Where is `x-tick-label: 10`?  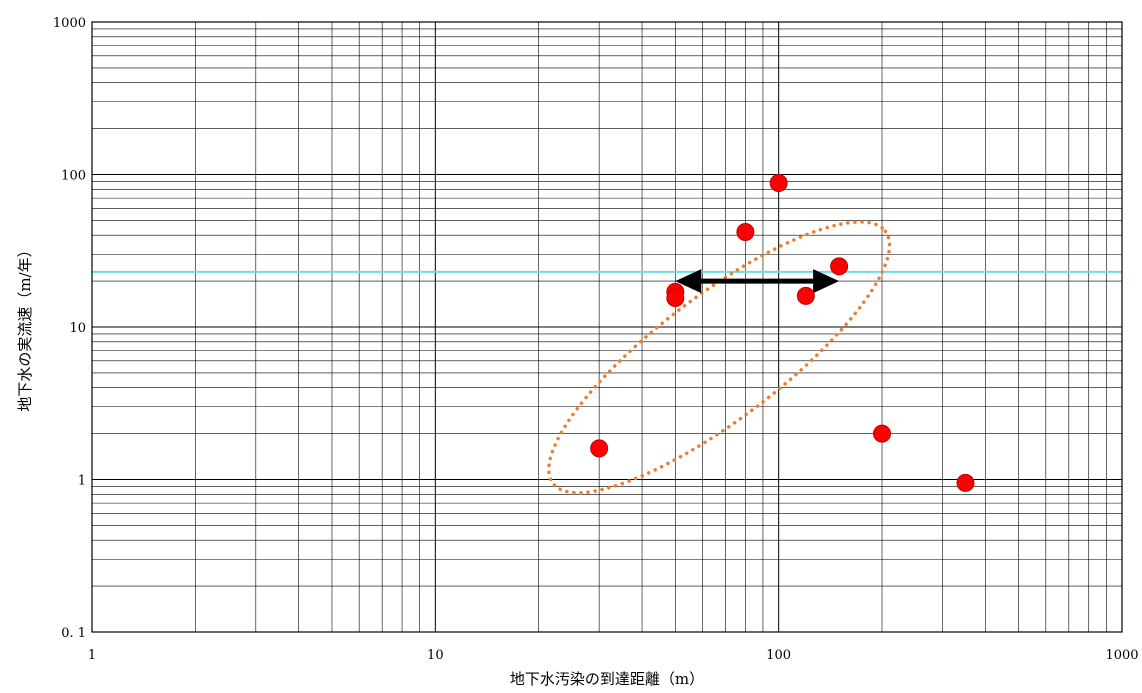 x-tick-label: 10 is located at coordinates (435, 655).